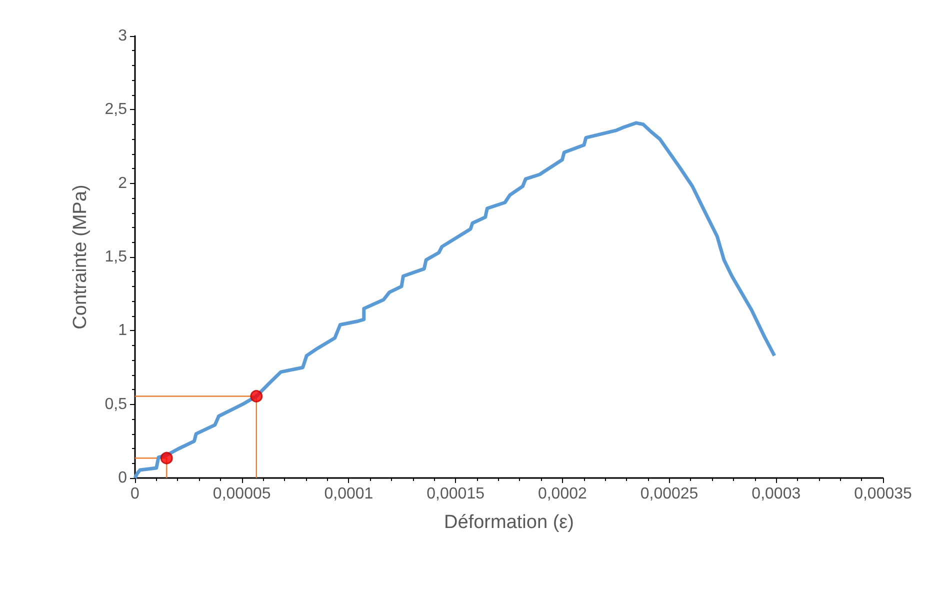 This screenshot has width=948, height=595. I want to click on x-tick-label: 0,00005, so click(241, 494).